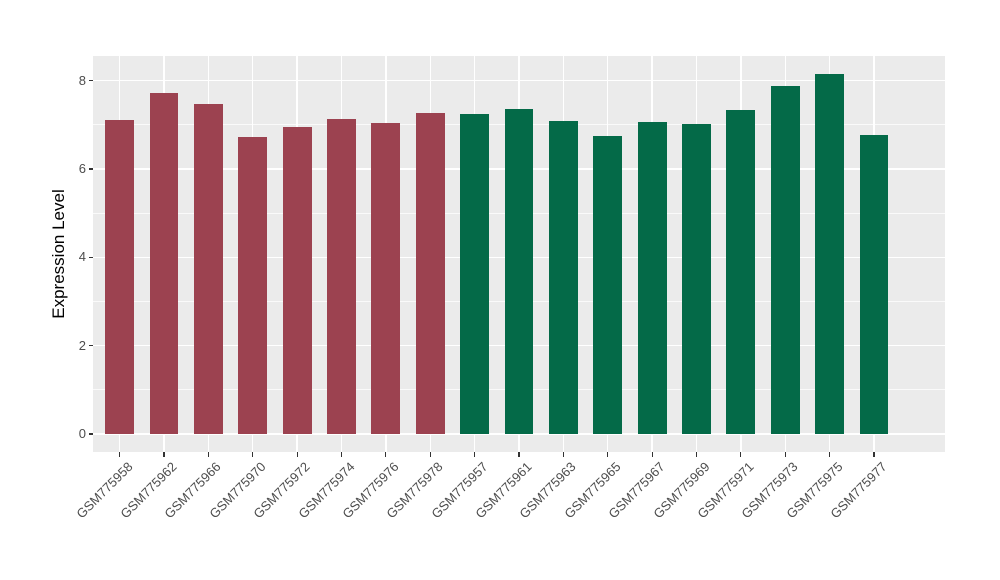  What do you see at coordinates (341, 276) in the screenshot?
I see `bar-GSM775974` at bounding box center [341, 276].